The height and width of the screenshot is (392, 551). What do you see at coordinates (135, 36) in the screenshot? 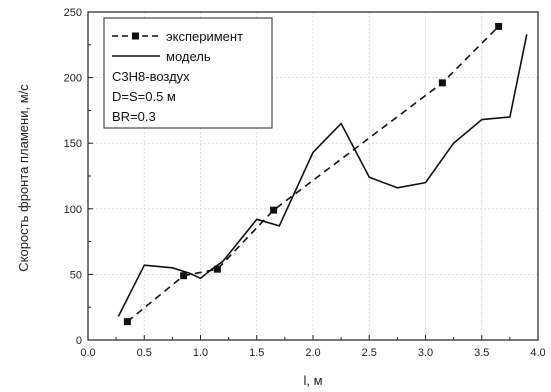
I see `legend-experiment-marker` at bounding box center [135, 36].